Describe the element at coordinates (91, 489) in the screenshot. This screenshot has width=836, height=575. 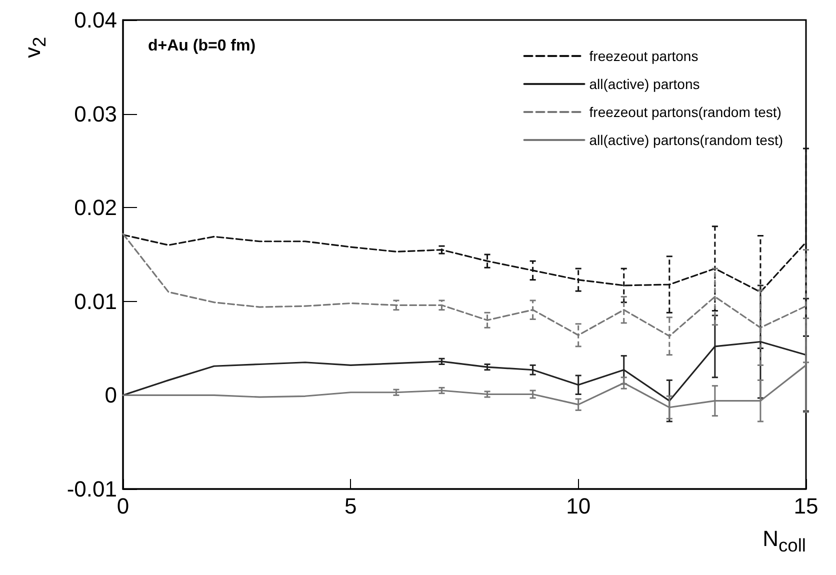
I see `y-tick-label: -0.01` at that location.